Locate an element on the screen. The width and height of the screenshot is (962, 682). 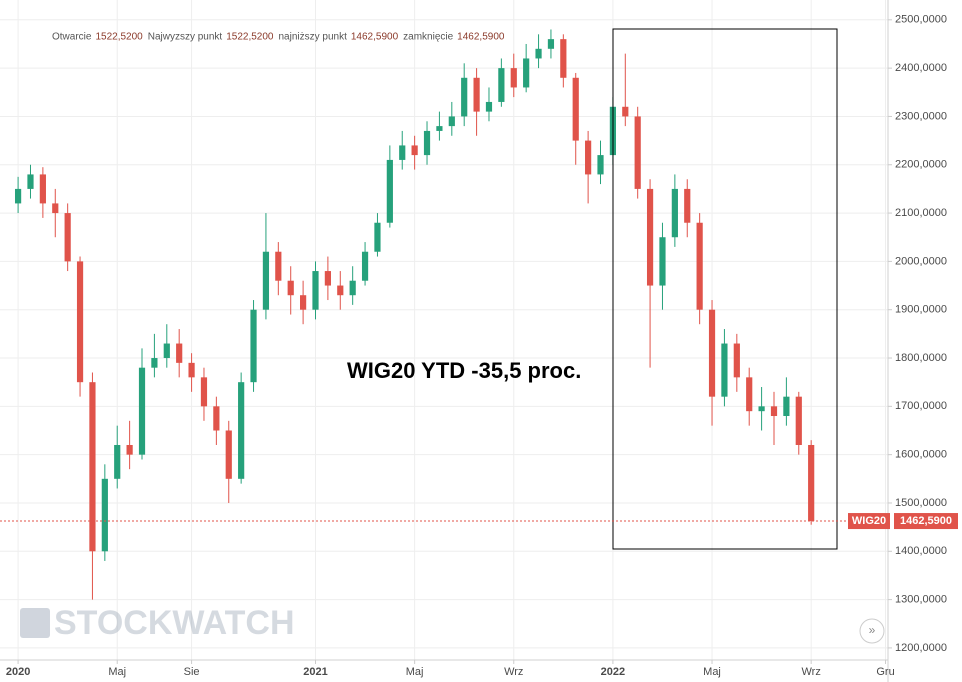
y-tick-label: 1400,0000 is located at coordinates (921, 551).